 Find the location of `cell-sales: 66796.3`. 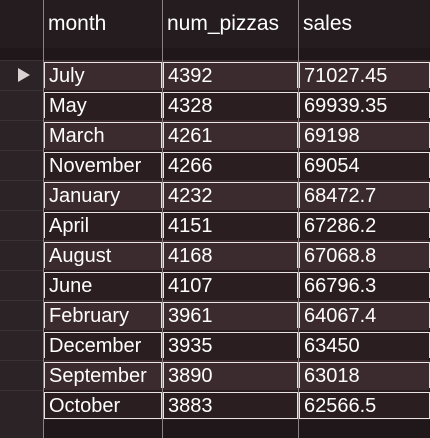

cell-sales: 66796.3 is located at coordinates (364, 285).